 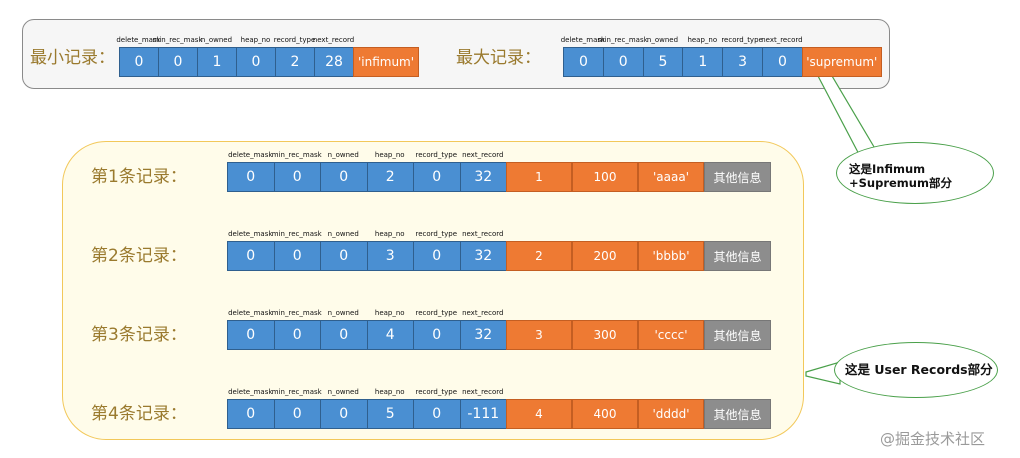 What do you see at coordinates (782, 40) in the screenshot?
I see `supremum-header-next_record: next_record` at bounding box center [782, 40].